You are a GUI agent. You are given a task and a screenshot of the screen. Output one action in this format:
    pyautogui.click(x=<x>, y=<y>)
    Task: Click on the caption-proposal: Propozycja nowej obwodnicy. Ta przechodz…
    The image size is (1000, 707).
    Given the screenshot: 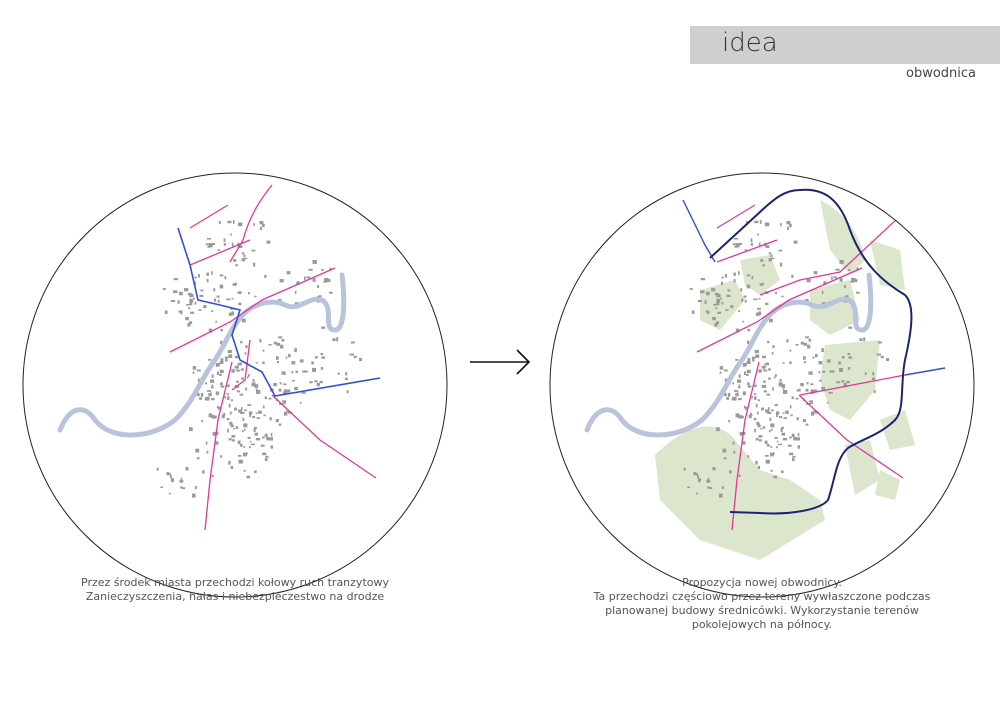 What is the action you would take?
    pyautogui.click(x=762, y=604)
    